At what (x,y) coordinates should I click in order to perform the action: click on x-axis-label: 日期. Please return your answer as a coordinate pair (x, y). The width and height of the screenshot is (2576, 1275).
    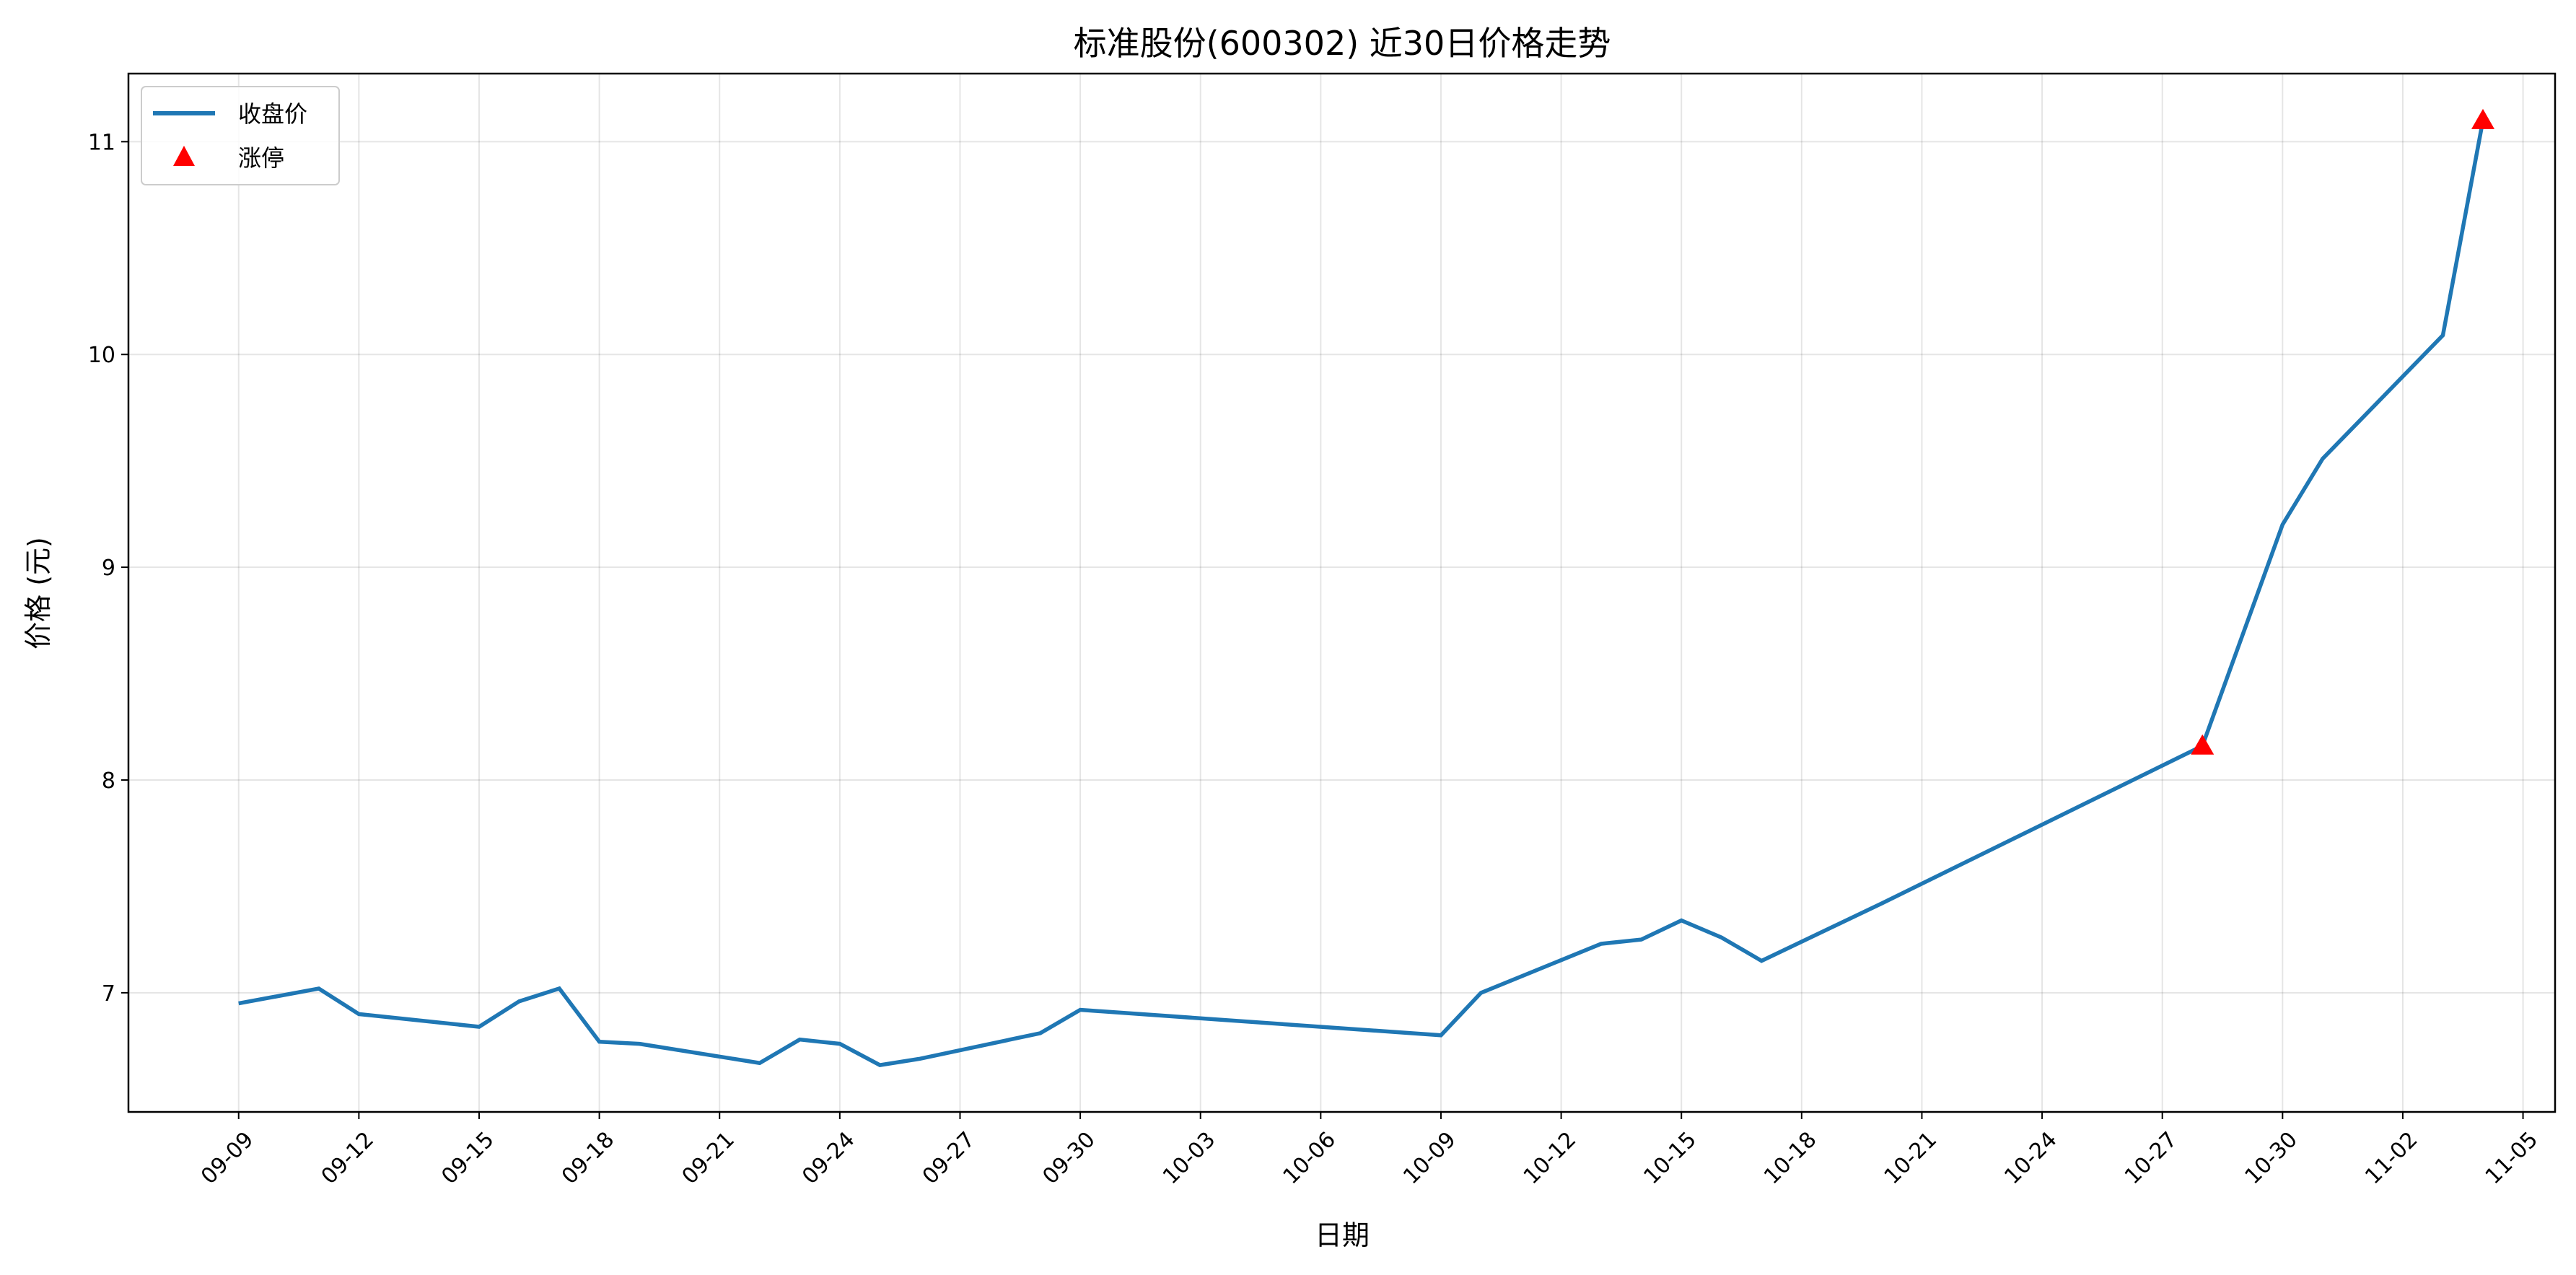
    Looking at the image, I should click on (1342, 1235).